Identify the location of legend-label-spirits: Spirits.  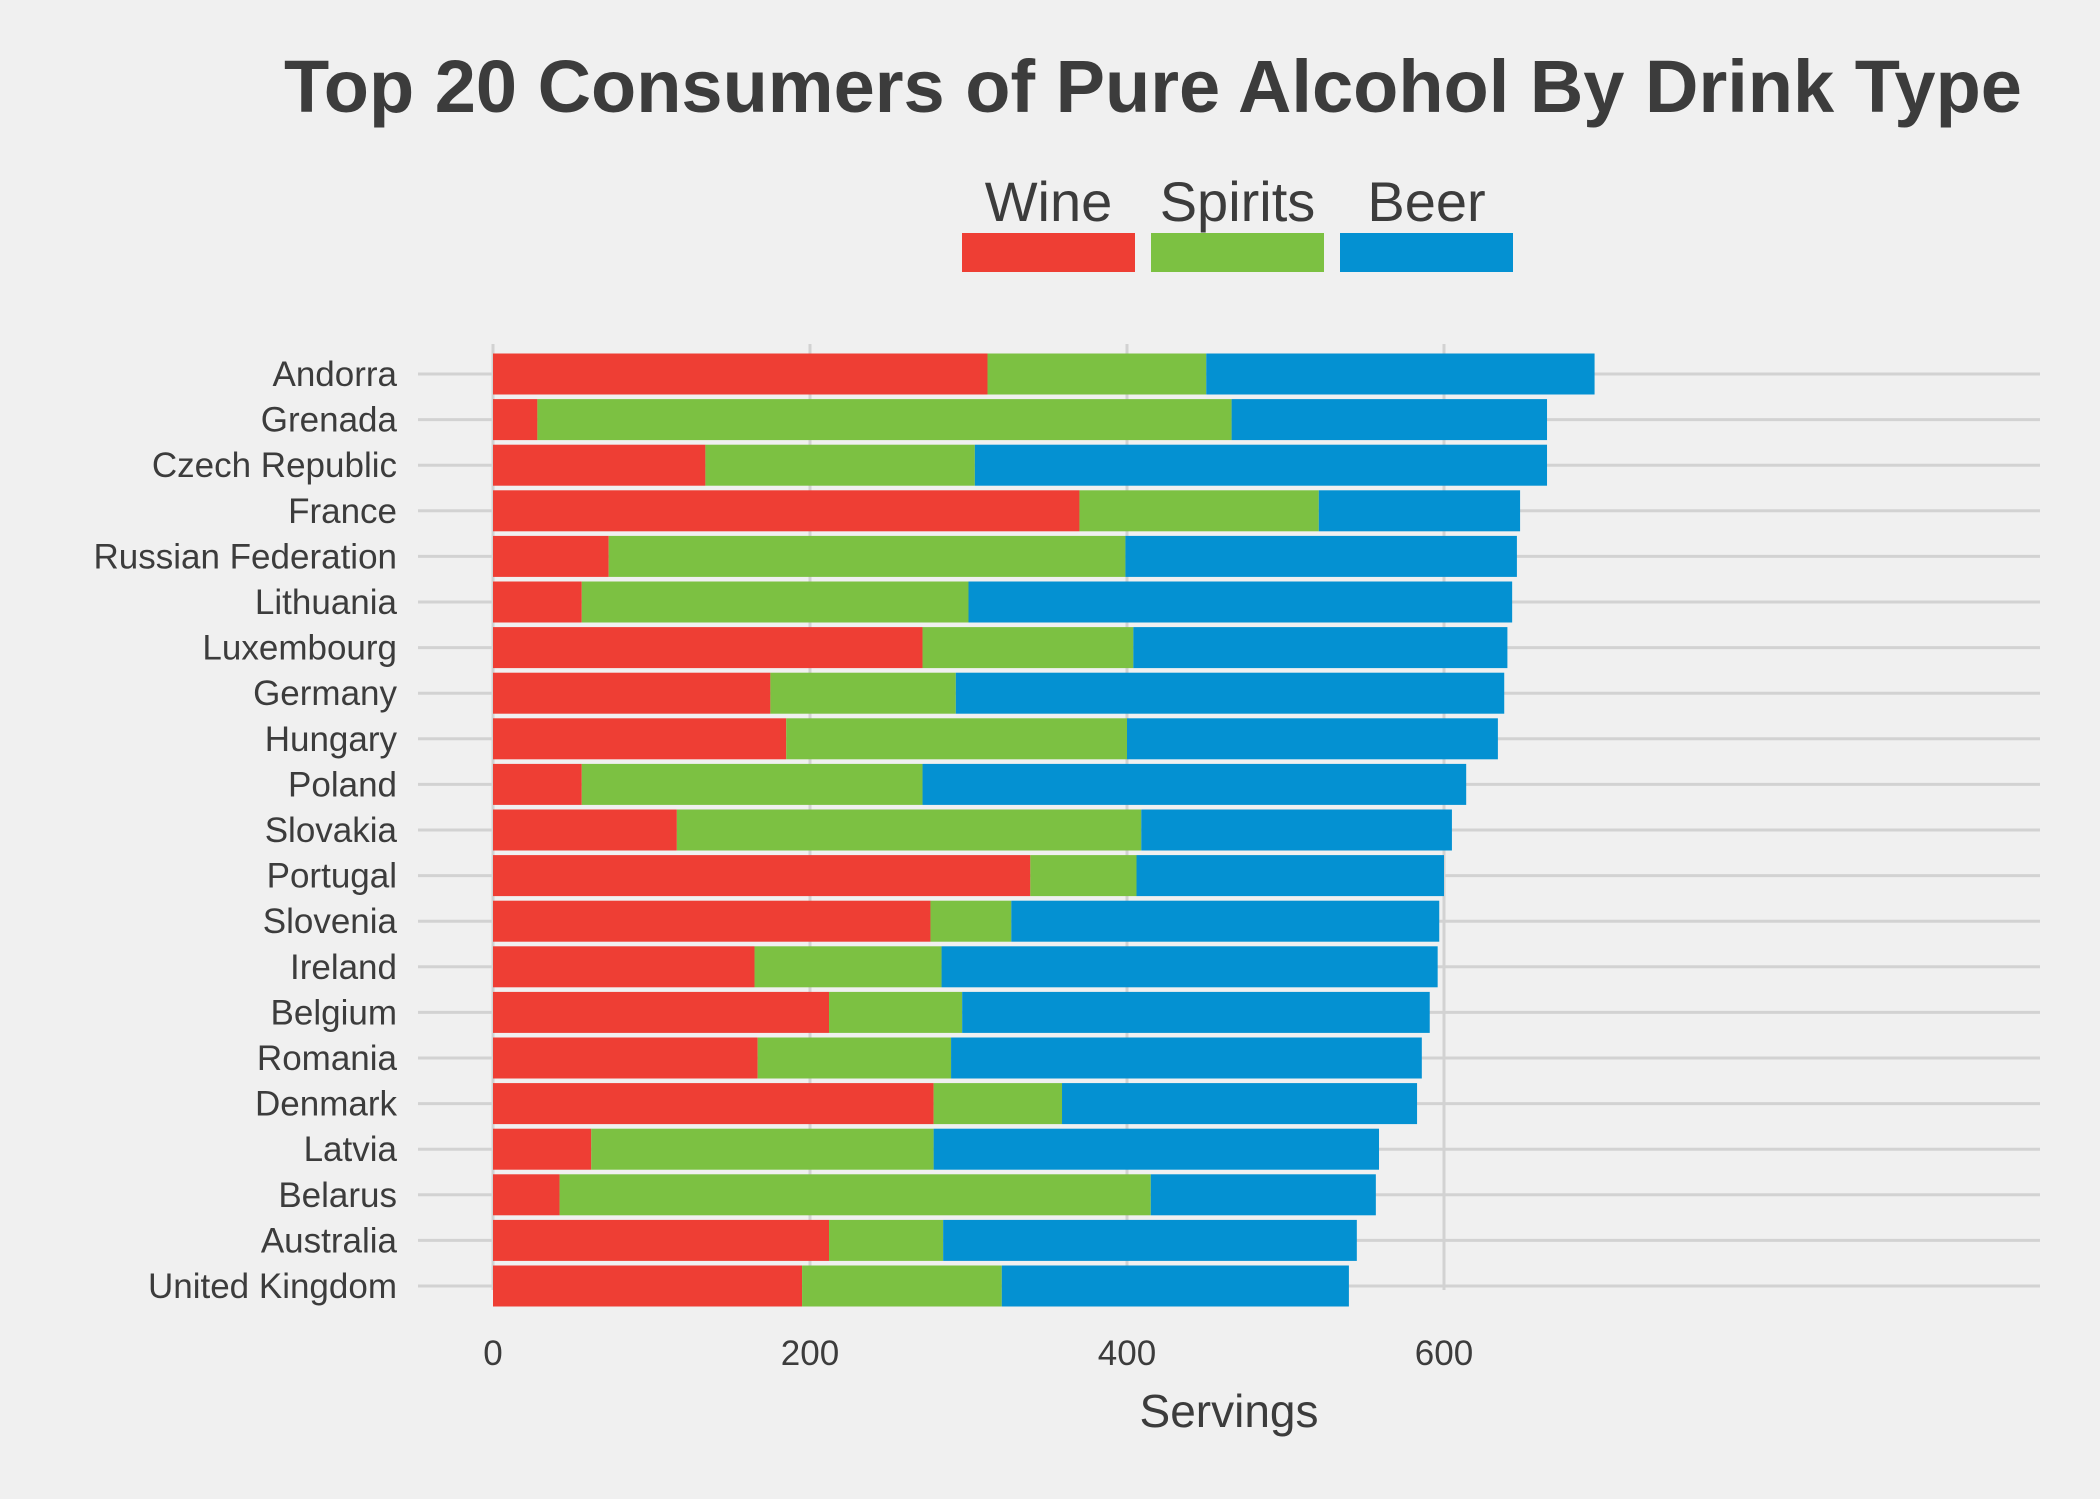
(1238, 201).